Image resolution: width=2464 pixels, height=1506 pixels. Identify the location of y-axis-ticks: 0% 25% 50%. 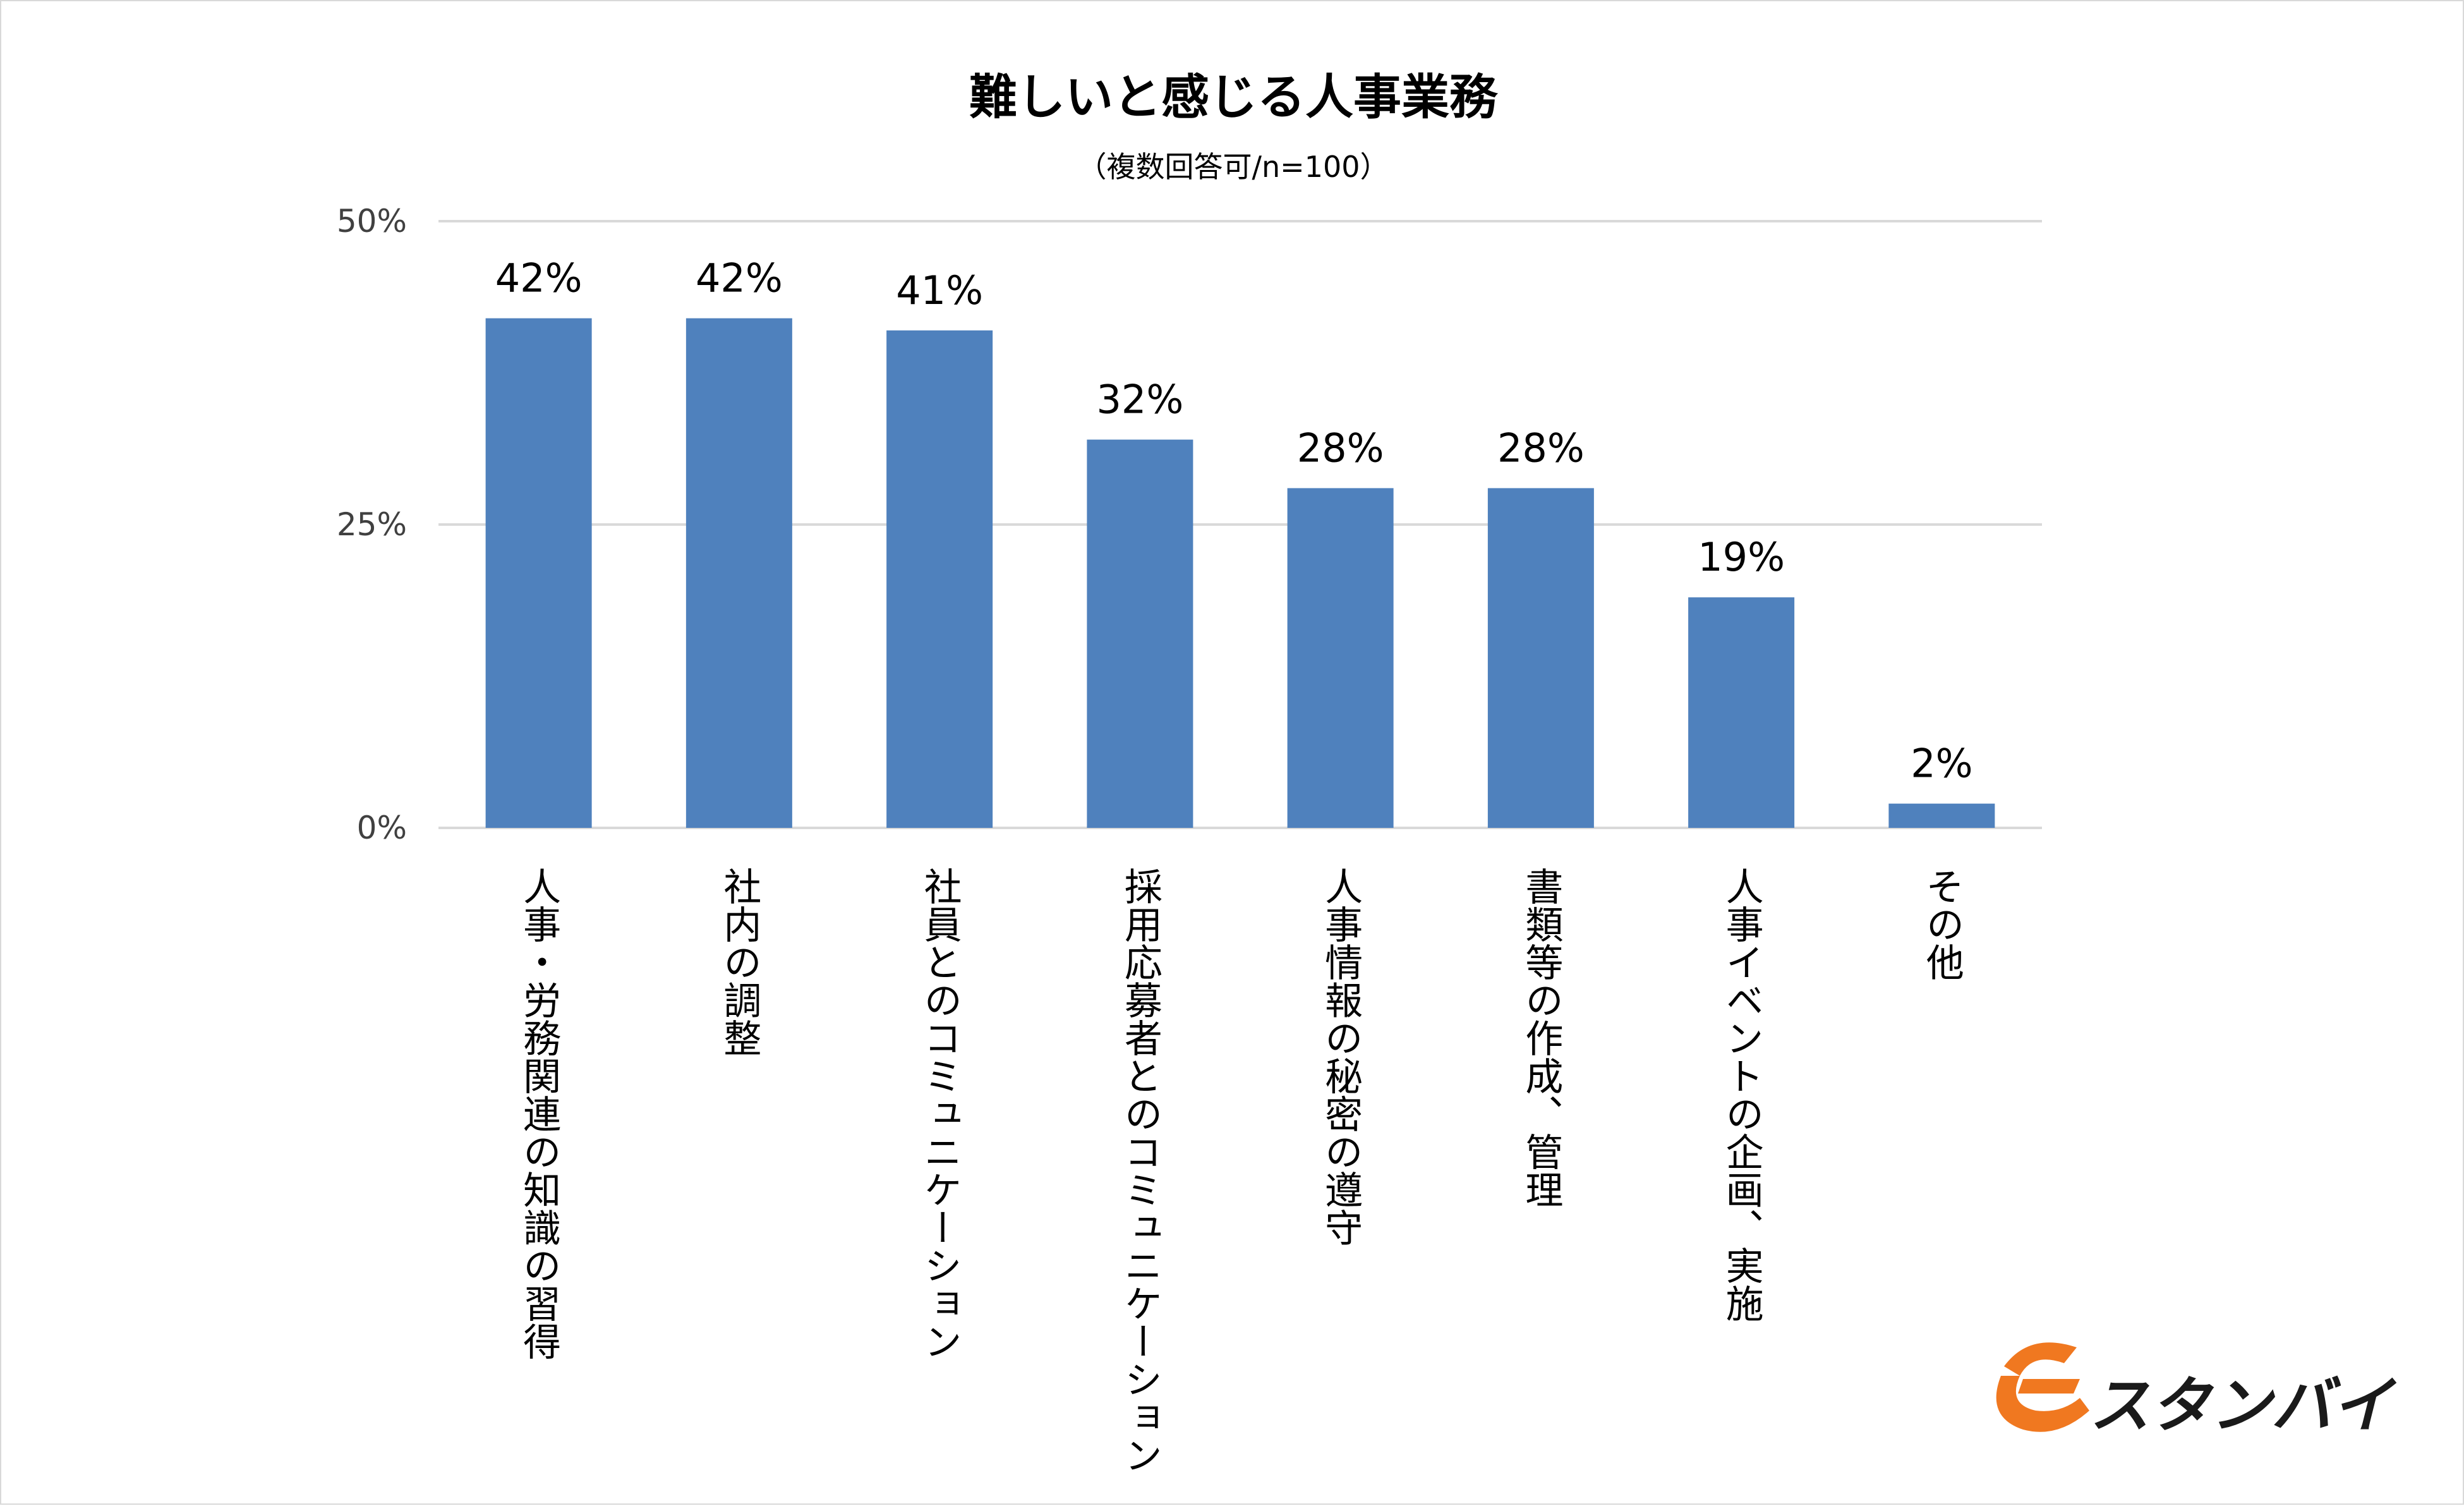
(372, 524).